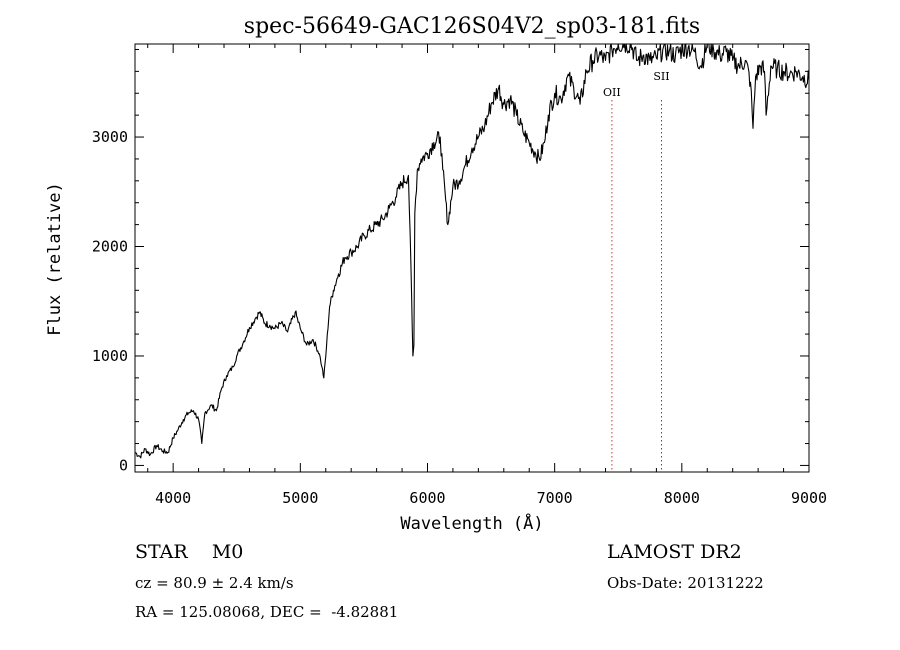  I want to click on x-tick-label: 5000, so click(300, 498).